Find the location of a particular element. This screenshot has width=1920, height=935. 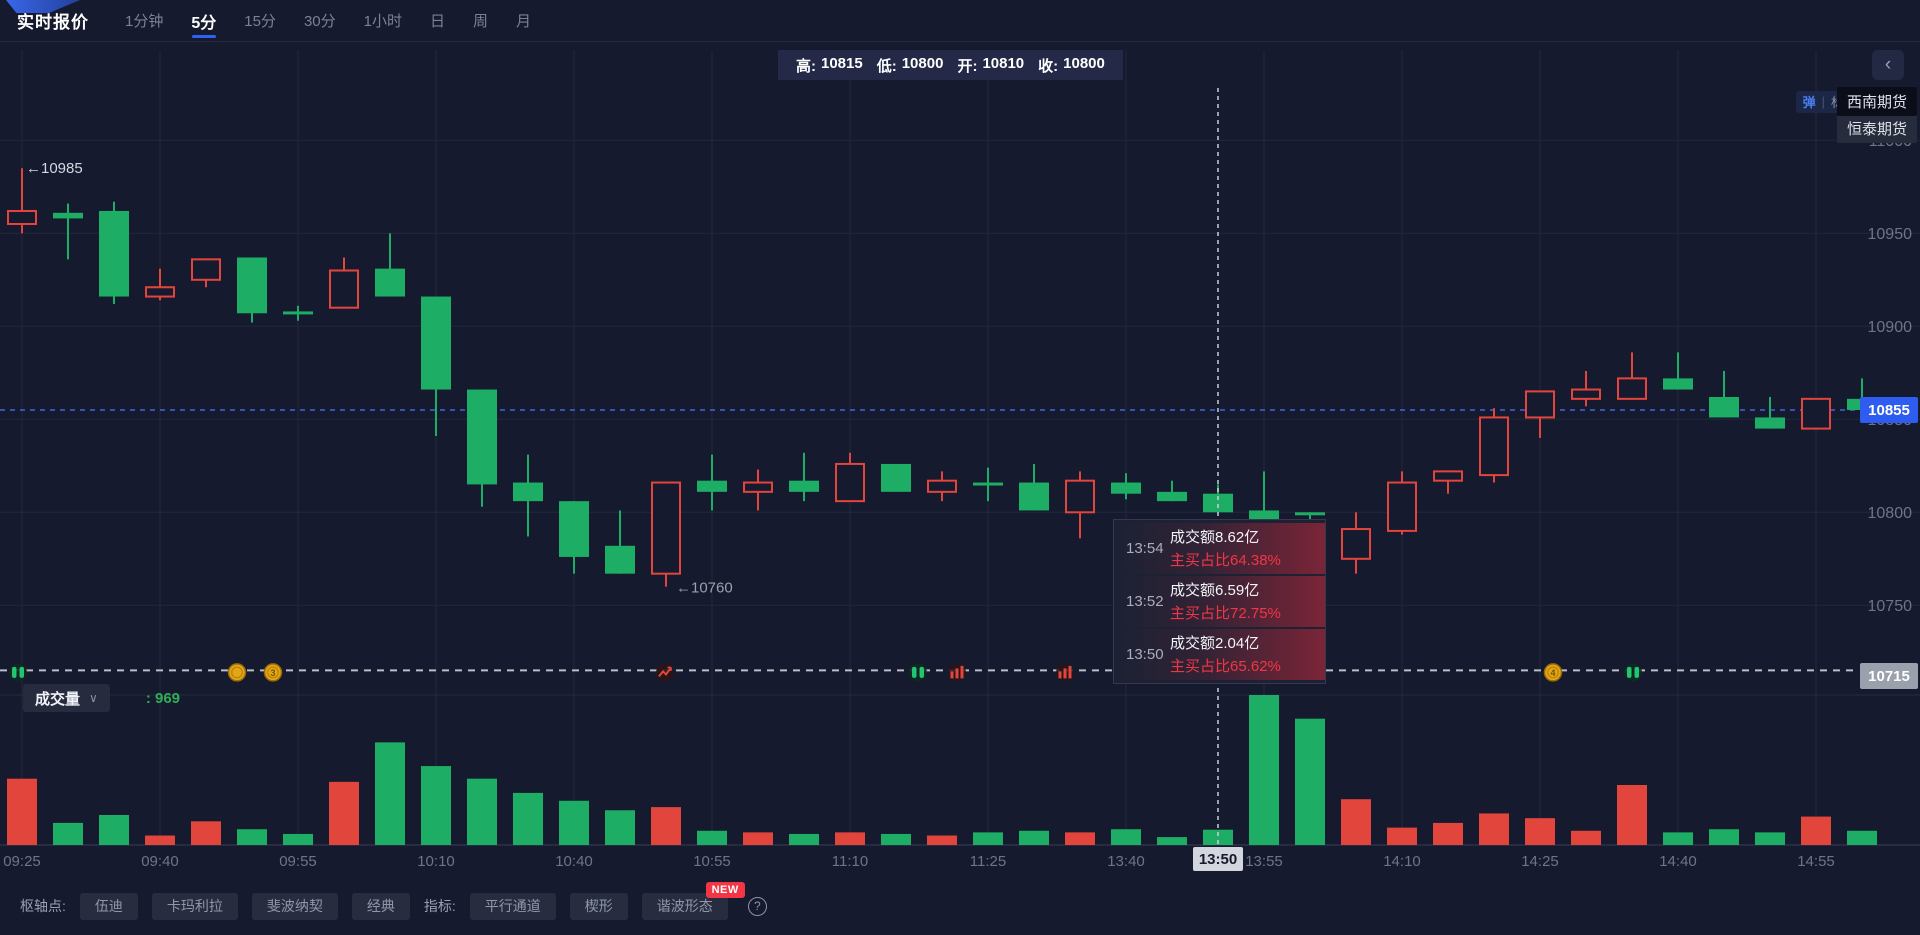

tab-timeframe-3: 30分 is located at coordinates (319, 21).